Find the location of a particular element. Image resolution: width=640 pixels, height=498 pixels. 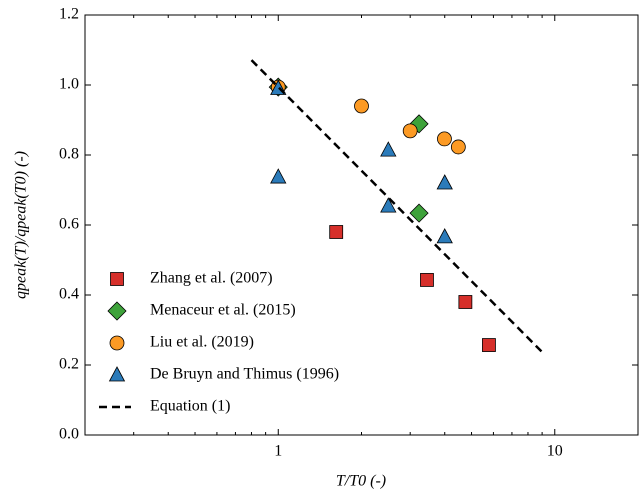

y-tick-label: 0.8 is located at coordinates (69, 154).